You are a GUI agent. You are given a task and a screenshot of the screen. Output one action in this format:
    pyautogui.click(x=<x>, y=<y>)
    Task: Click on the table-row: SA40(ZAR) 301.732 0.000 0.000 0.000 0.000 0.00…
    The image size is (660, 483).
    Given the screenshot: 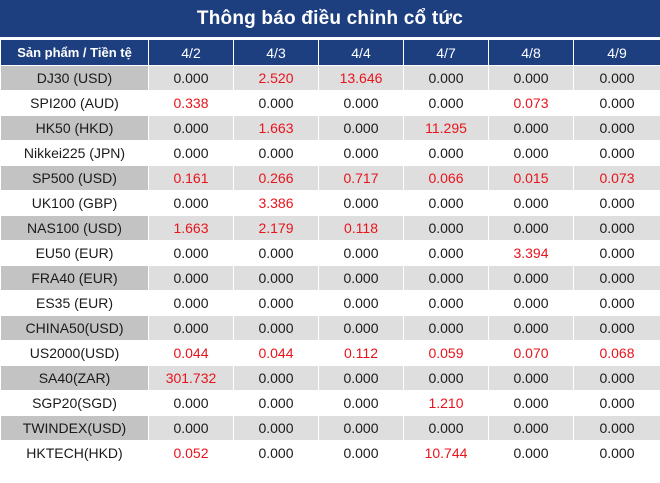 What is the action you would take?
    pyautogui.click(x=330, y=378)
    